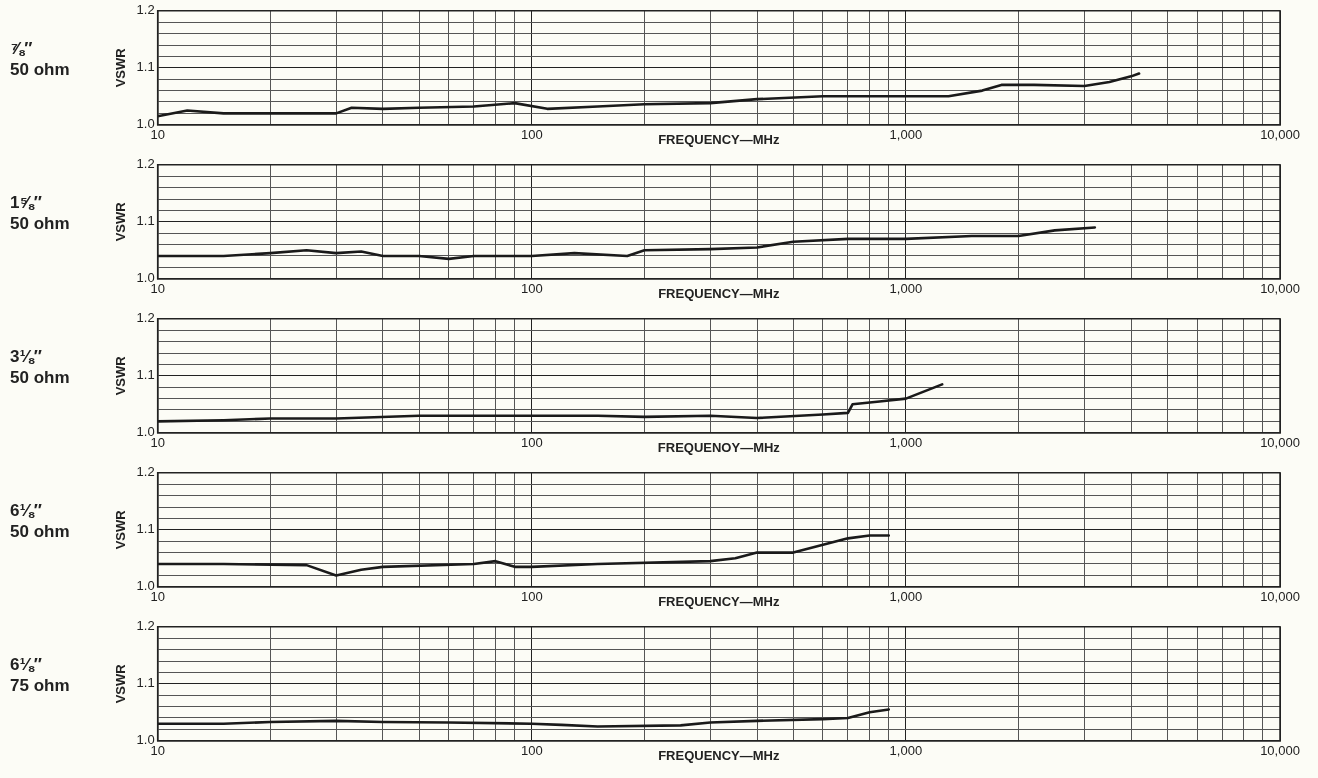 The height and width of the screenshot is (778, 1318). I want to click on text: 6⅛″ 50 ohm, so click(40, 521).